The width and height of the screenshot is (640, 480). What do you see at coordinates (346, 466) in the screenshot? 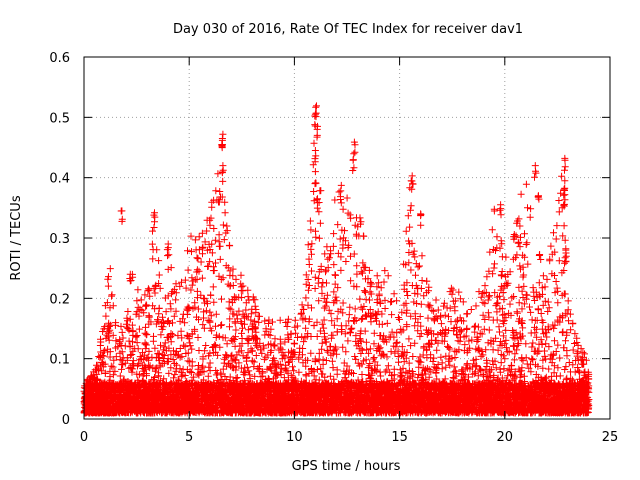
I see `x-axis-title: GPS time / hours` at bounding box center [346, 466].